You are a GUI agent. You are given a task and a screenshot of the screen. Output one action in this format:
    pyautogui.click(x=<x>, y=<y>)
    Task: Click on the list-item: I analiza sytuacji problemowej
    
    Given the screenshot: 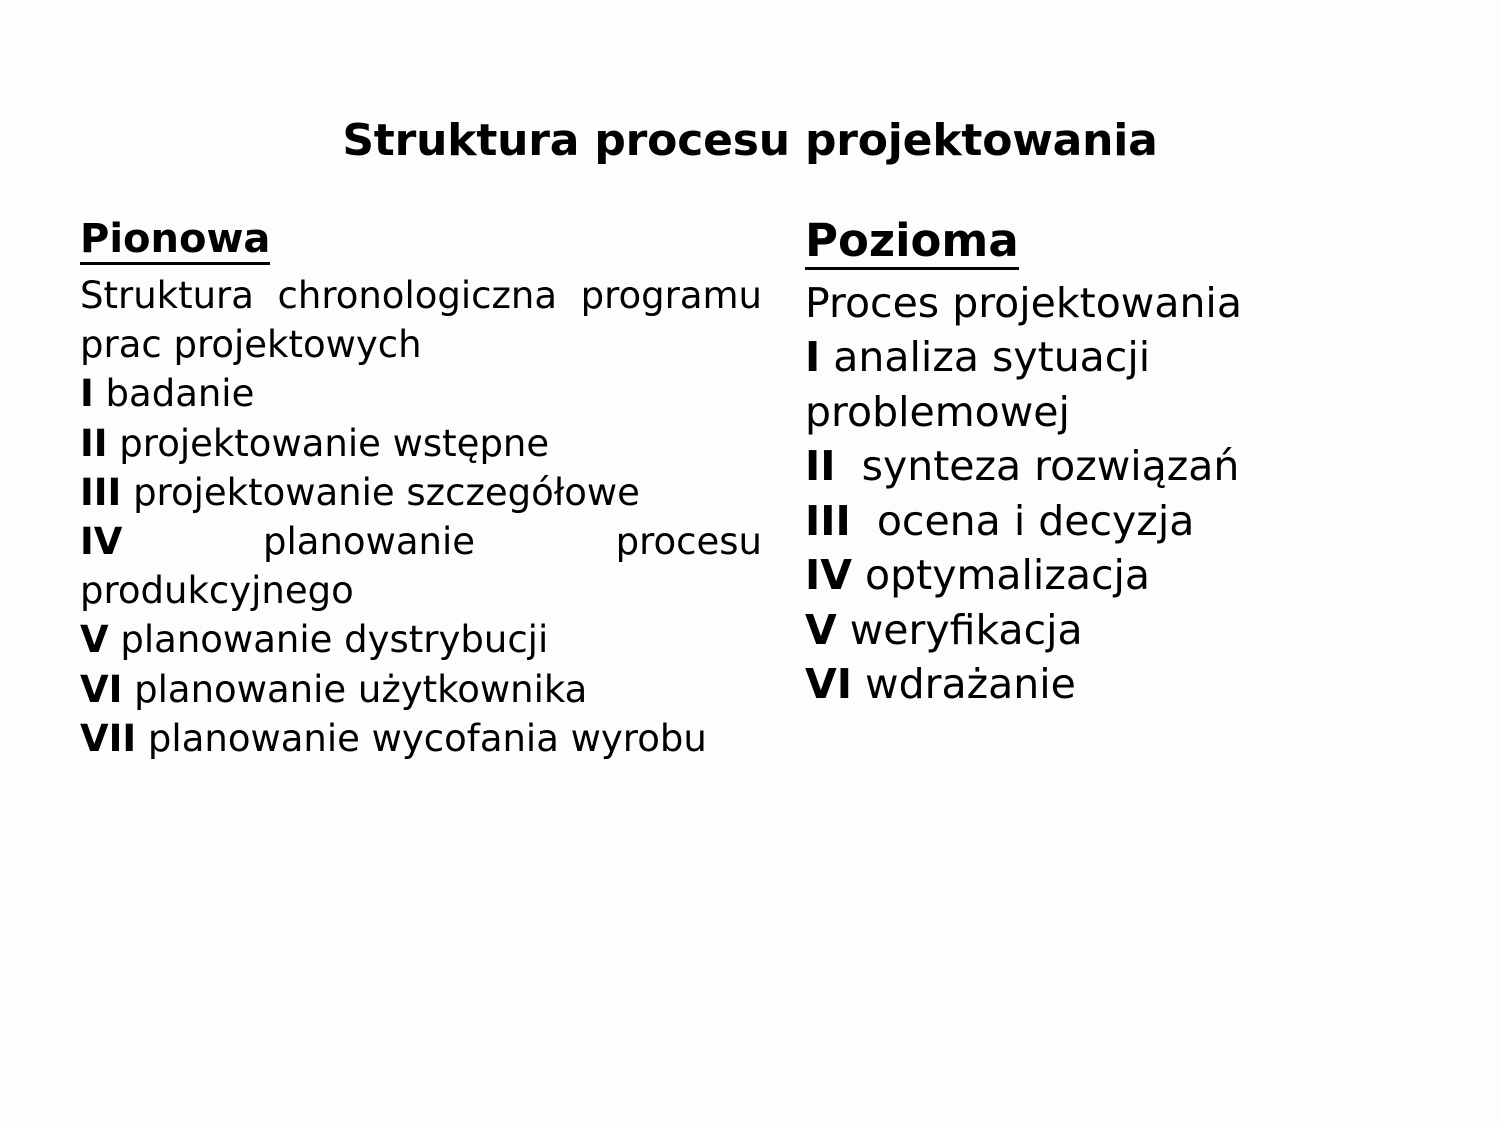 What is the action you would take?
    pyautogui.click(x=1105, y=384)
    